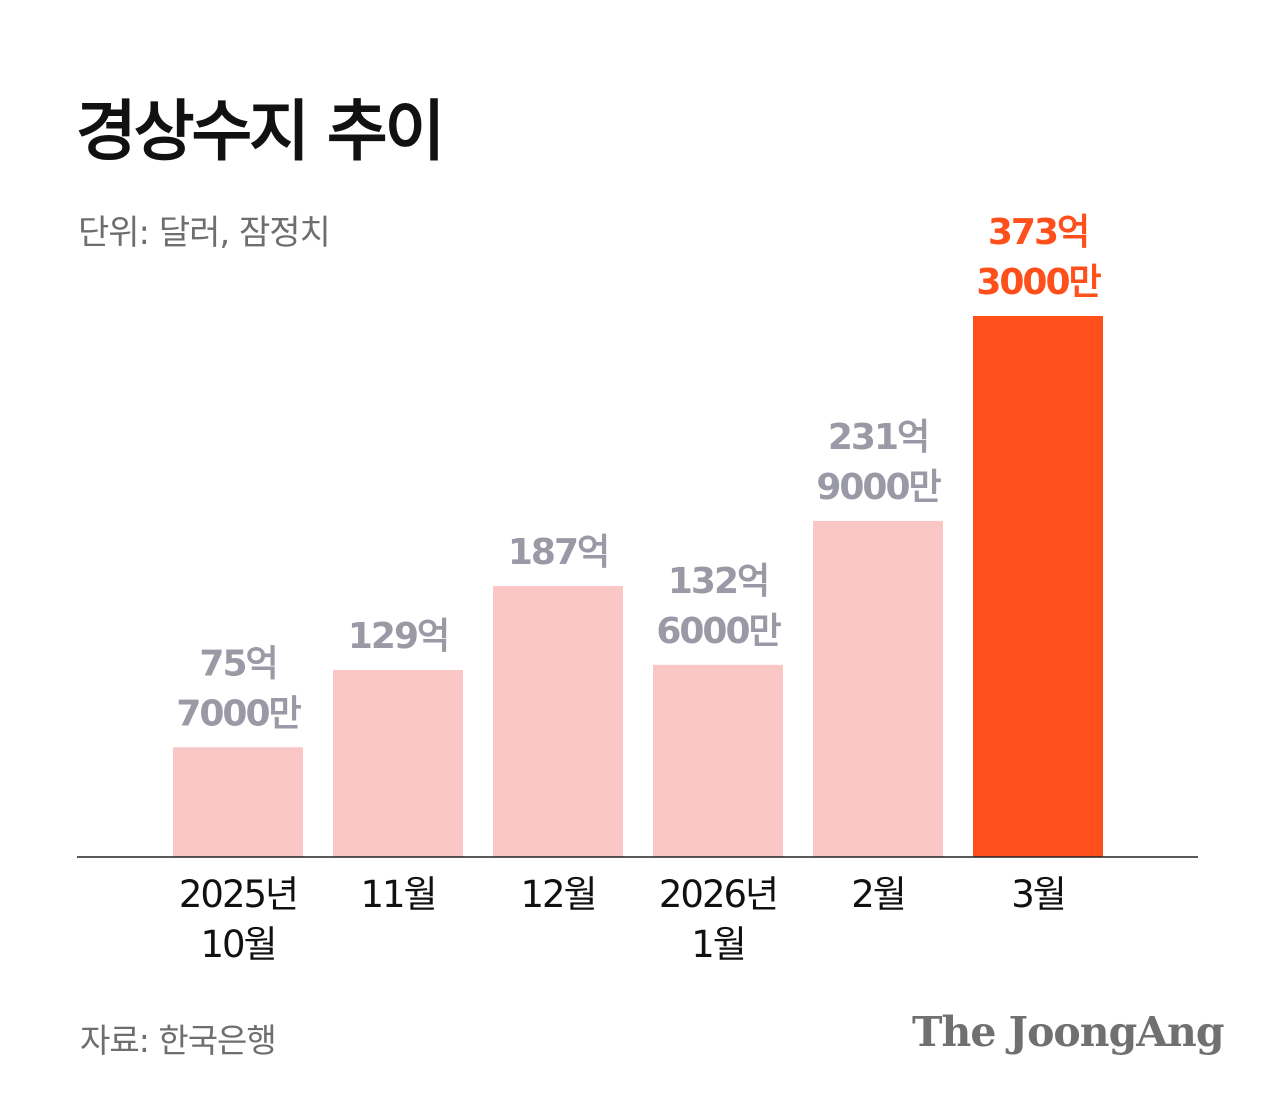 The width and height of the screenshot is (1280, 1115). I want to click on value-label-5-0: 373억, so click(1038, 232).